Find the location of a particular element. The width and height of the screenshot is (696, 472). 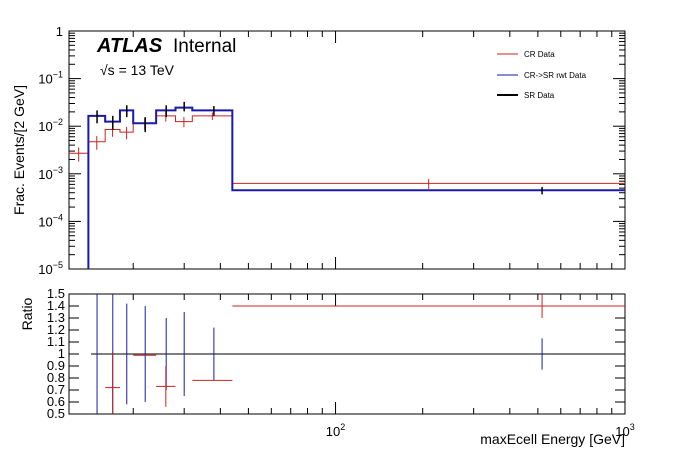

ratio-y-tick-label: 0.9 is located at coordinates (56, 365).